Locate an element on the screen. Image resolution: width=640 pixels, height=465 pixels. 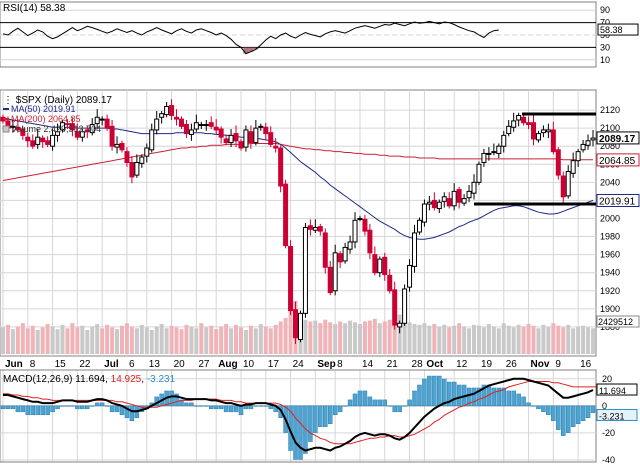
x-tick-label: 8 is located at coordinates (33, 364).